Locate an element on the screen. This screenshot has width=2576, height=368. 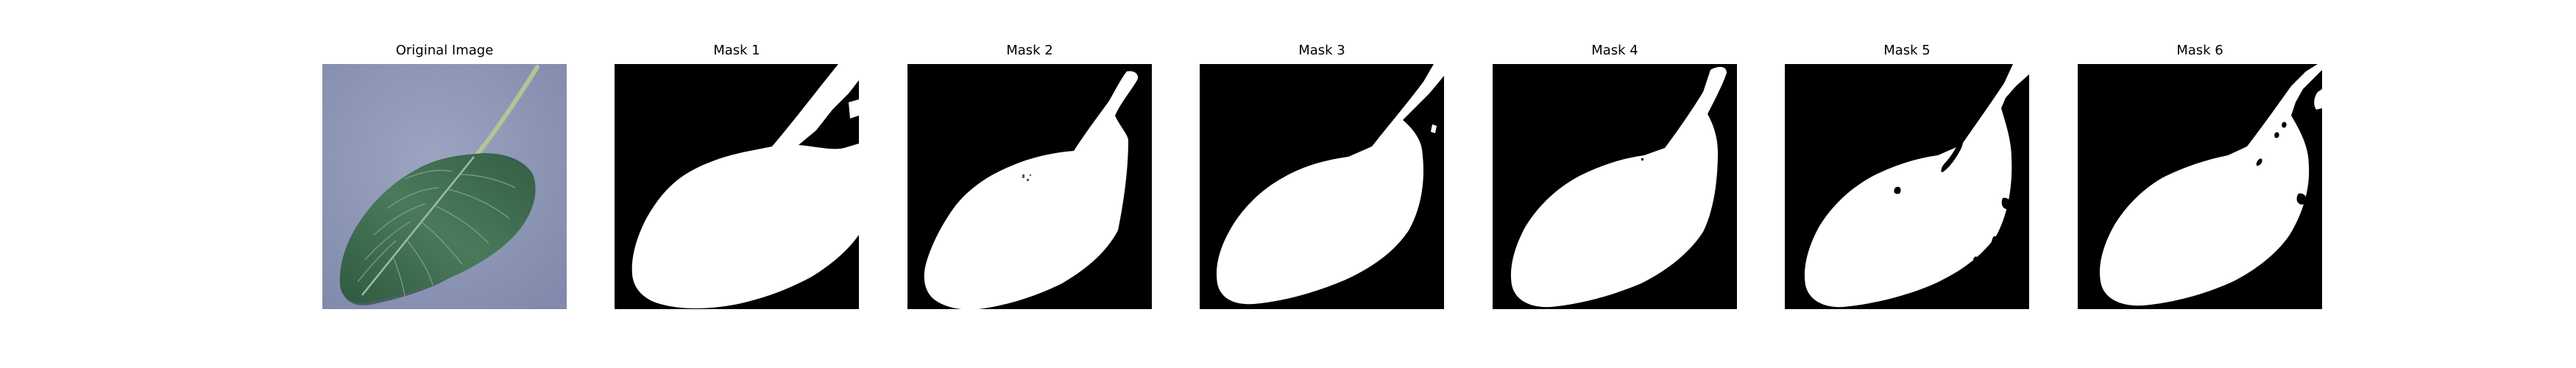
leaf-photo is located at coordinates (444, 186).